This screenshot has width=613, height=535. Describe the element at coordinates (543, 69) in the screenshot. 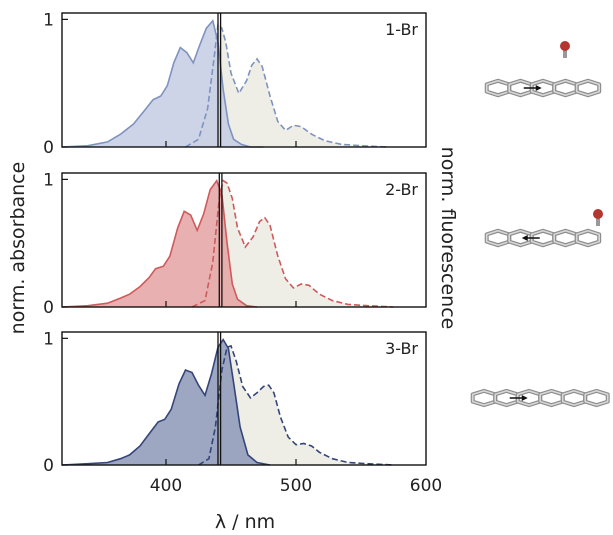

I see `molecule-1-br-structure` at that location.